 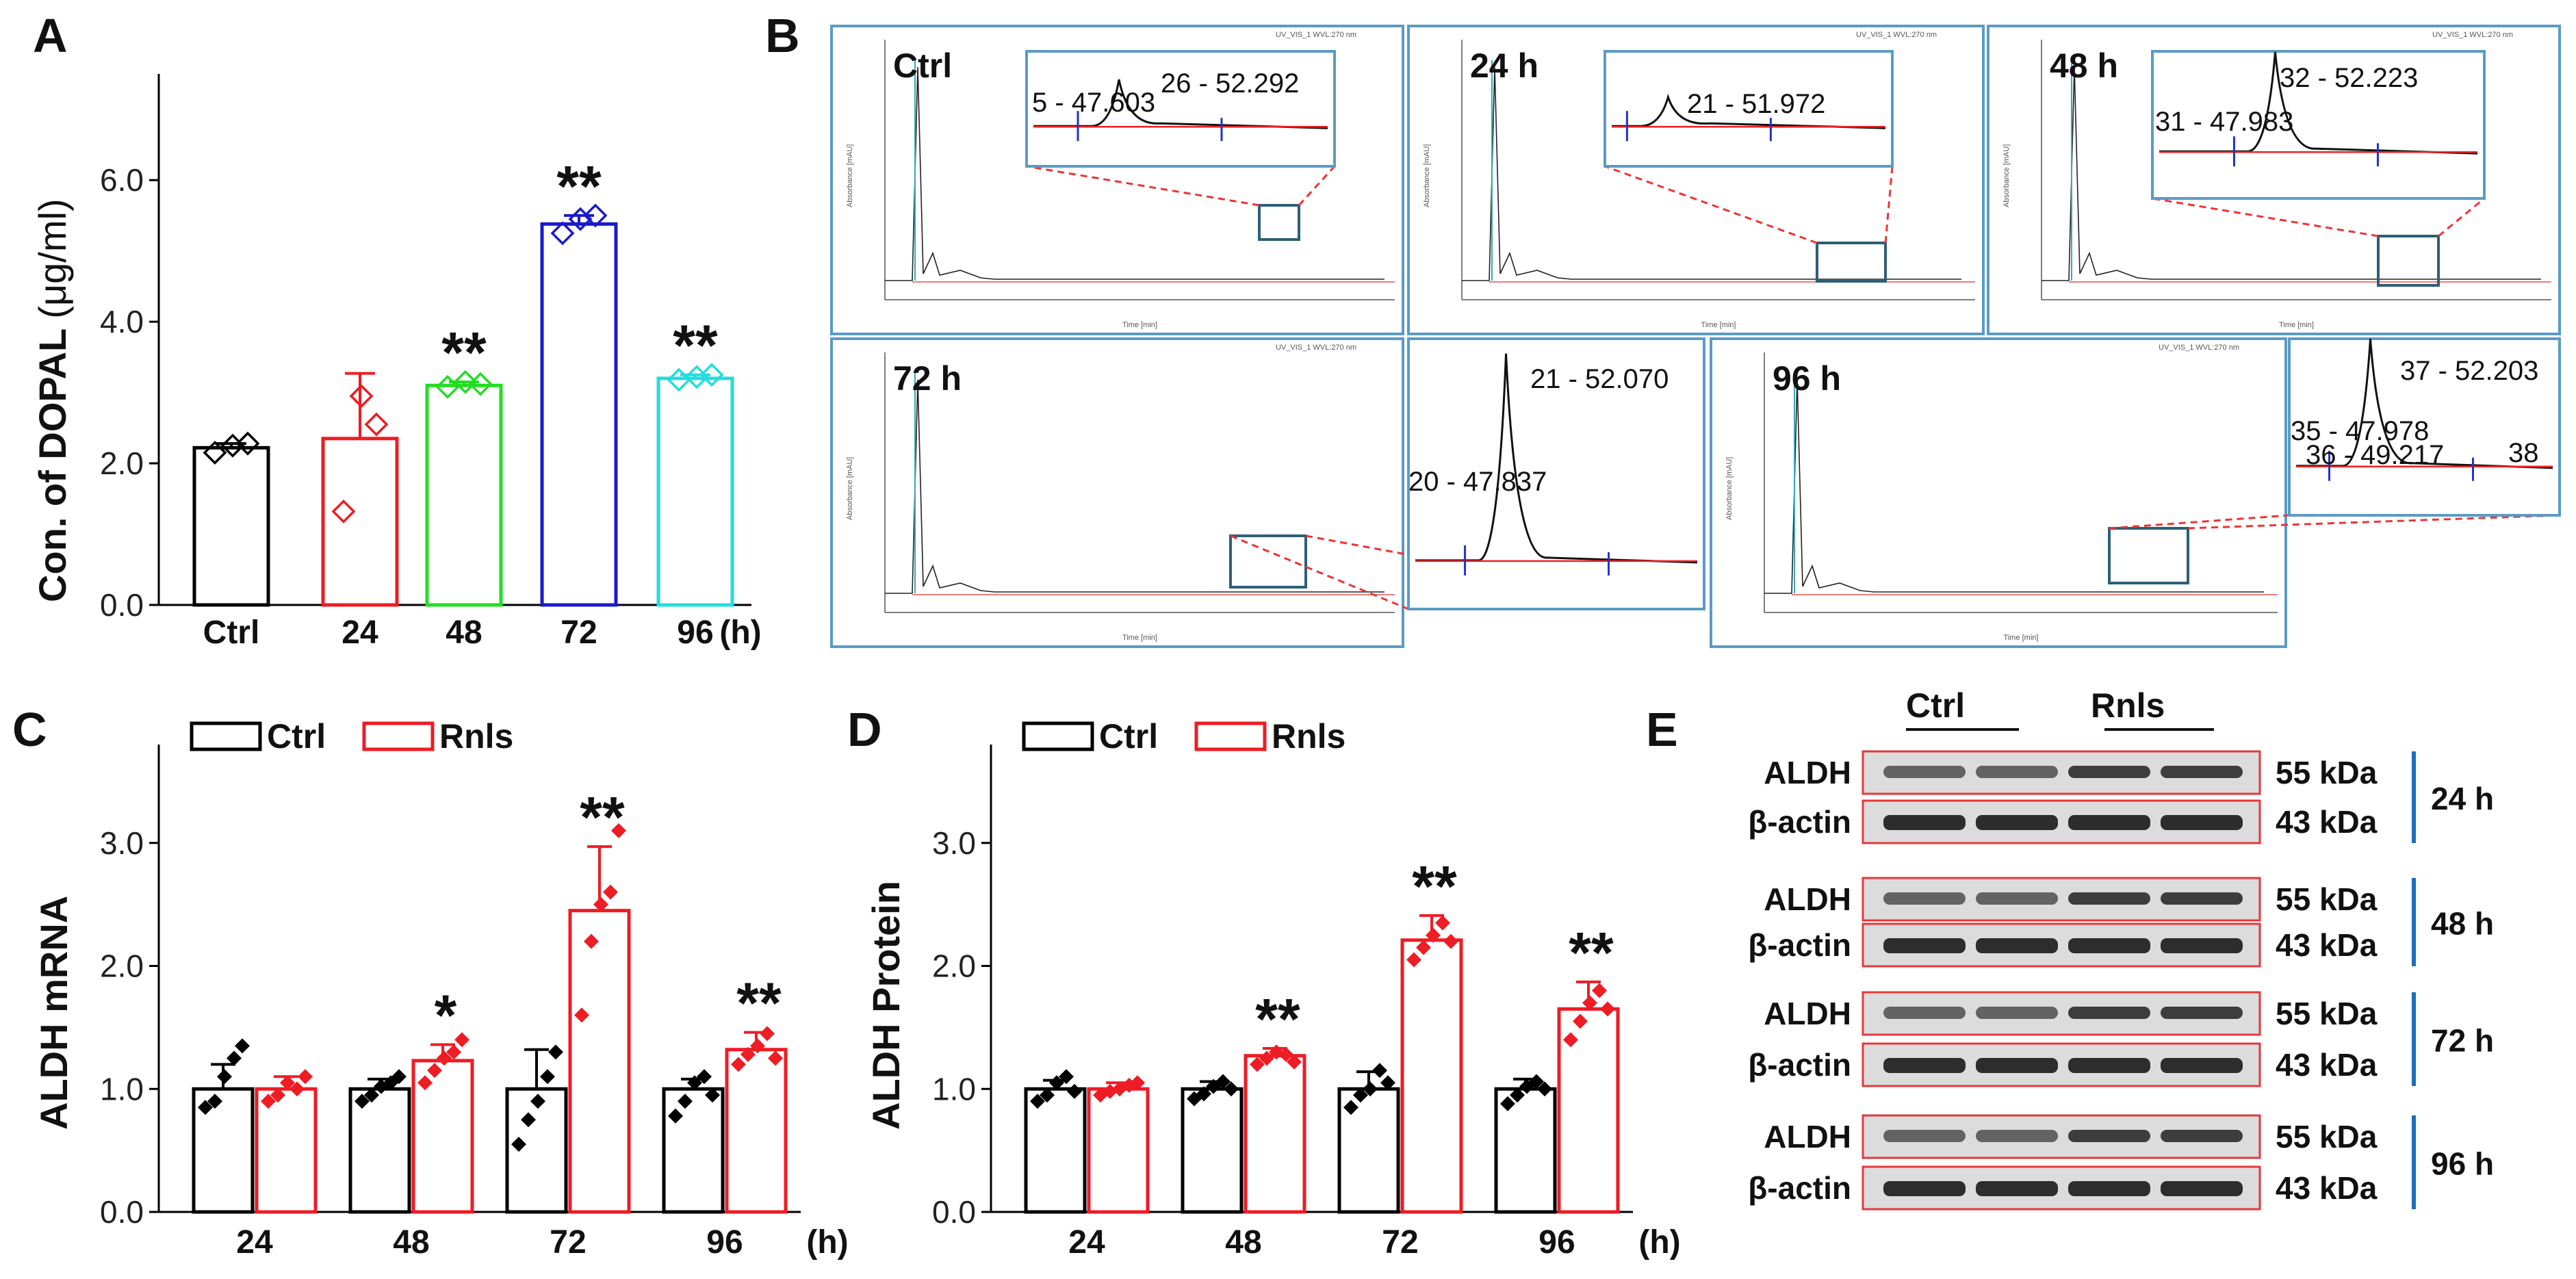 I want to click on chromatogram-label: 48 h, so click(x=2084, y=66).